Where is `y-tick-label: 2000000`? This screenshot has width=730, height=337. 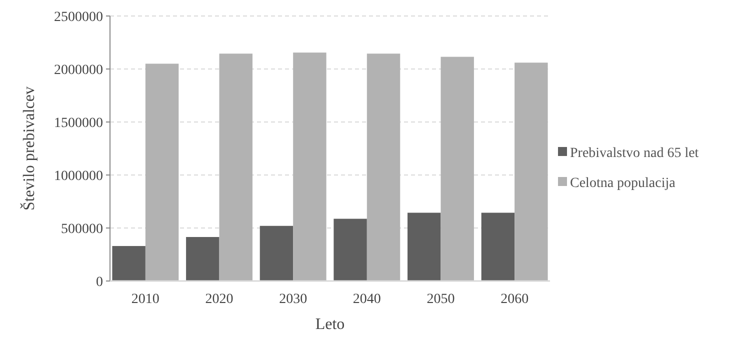
y-tick-label: 2000000 is located at coordinates (78, 70).